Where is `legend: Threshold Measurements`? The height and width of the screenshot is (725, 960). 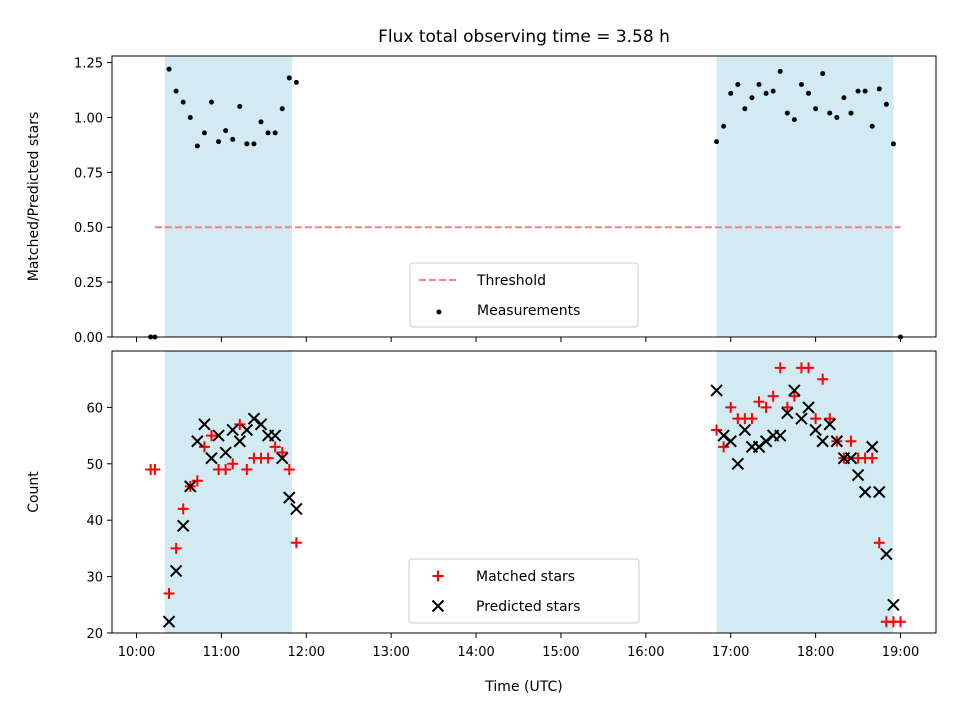 legend: Threshold Measurements is located at coordinates (524, 295).